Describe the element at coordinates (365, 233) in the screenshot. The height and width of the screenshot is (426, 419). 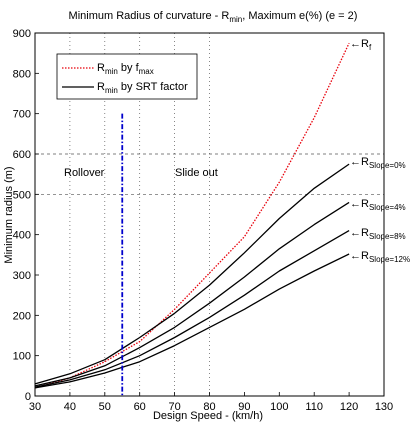
I see `label-r-slope8-main: R` at that location.